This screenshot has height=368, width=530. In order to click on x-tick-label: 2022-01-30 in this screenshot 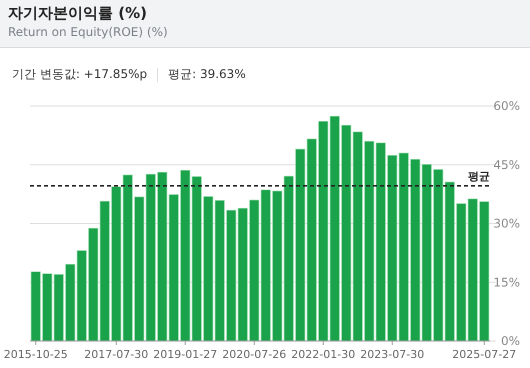, I will do `click(323, 354)`.